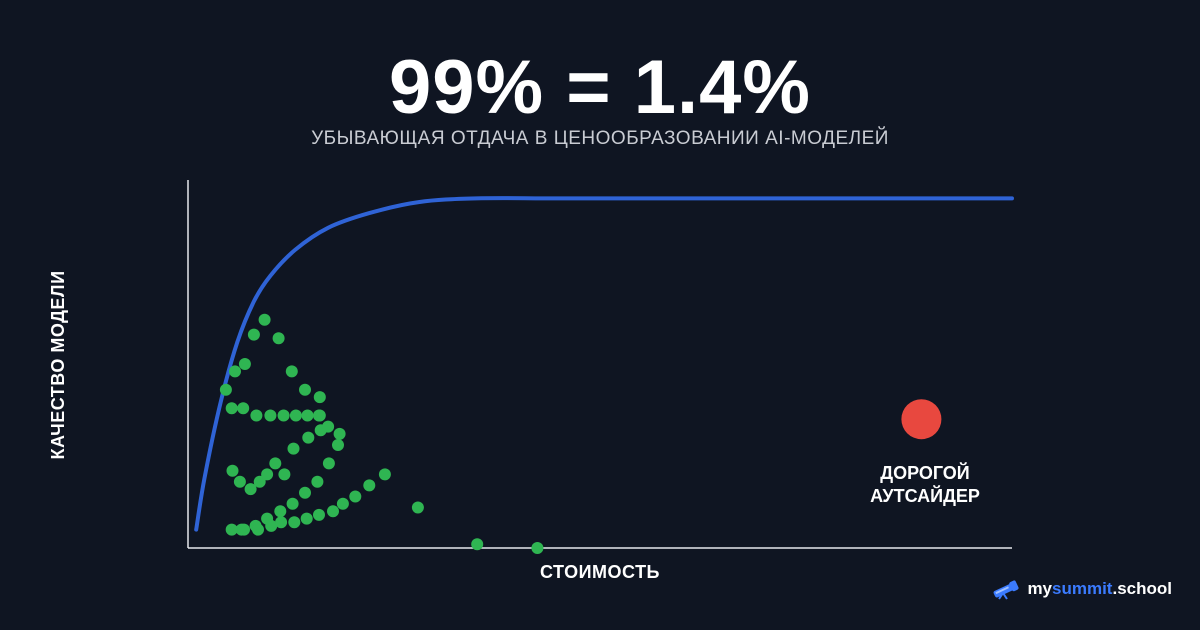  Describe the element at coordinates (1040, 588) in the screenshot. I see `brand-prefix: my` at that location.